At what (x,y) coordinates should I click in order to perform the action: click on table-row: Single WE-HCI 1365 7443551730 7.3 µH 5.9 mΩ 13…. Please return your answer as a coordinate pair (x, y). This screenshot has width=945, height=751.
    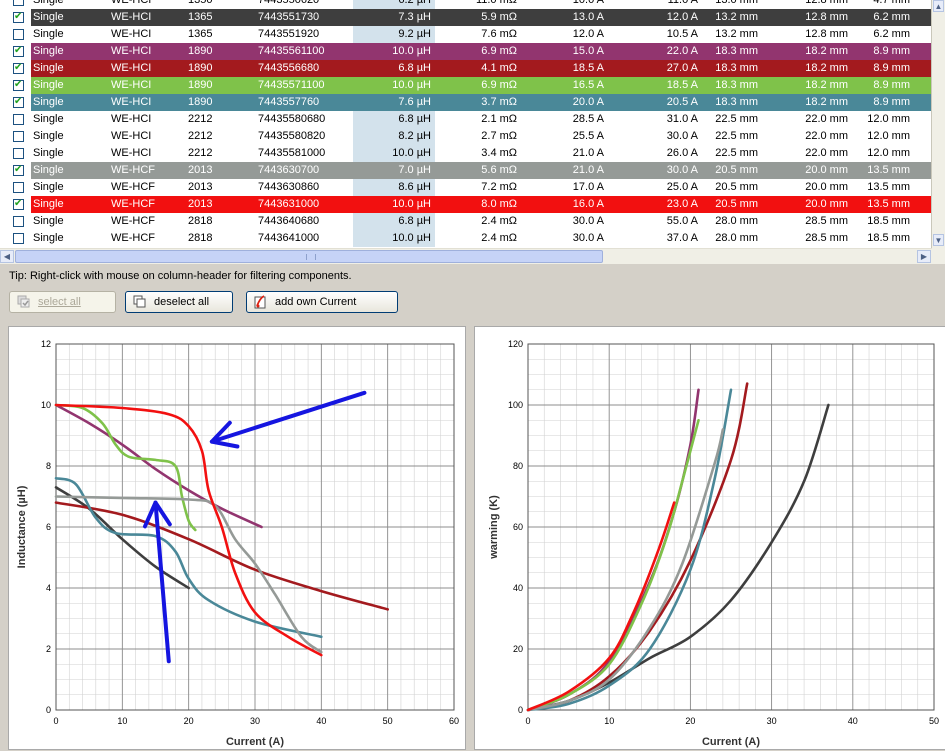
    Looking at the image, I should click on (466, 17).